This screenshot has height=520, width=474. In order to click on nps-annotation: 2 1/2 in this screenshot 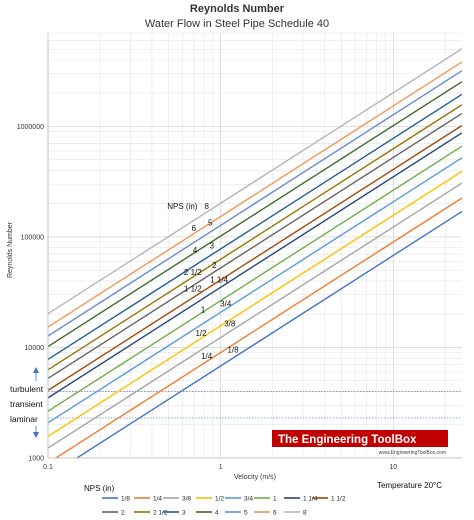, I will do `click(193, 272)`.